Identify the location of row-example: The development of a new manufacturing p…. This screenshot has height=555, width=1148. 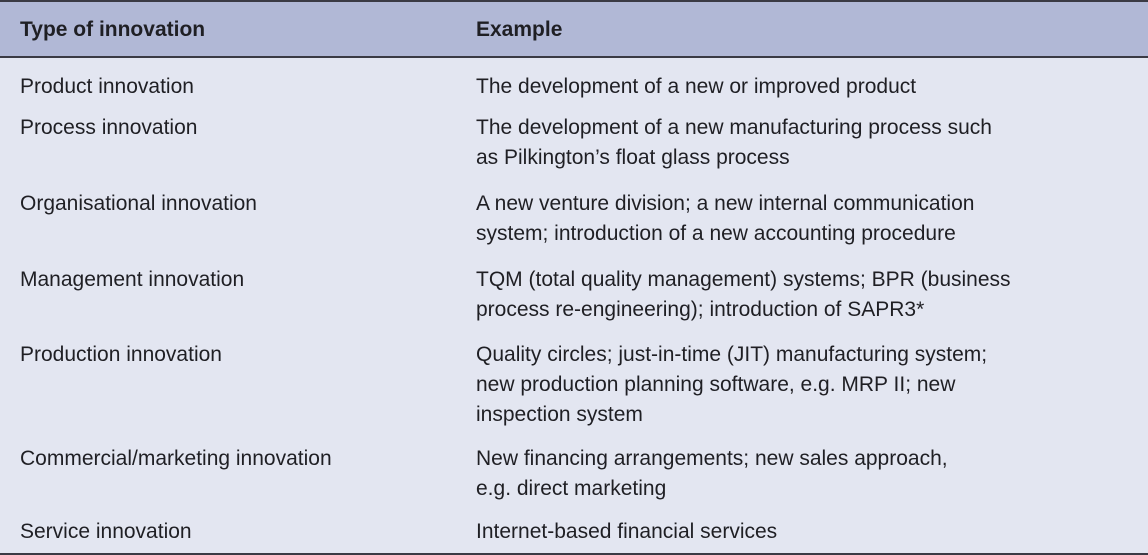
(734, 142).